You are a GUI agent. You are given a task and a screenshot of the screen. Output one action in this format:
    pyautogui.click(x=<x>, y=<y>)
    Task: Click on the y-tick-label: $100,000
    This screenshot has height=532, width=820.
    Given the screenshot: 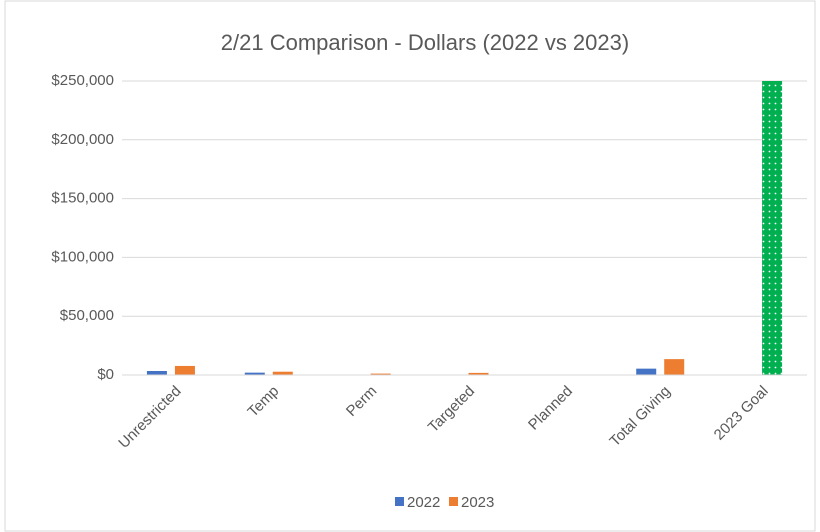 What is the action you would take?
    pyautogui.click(x=82, y=256)
    